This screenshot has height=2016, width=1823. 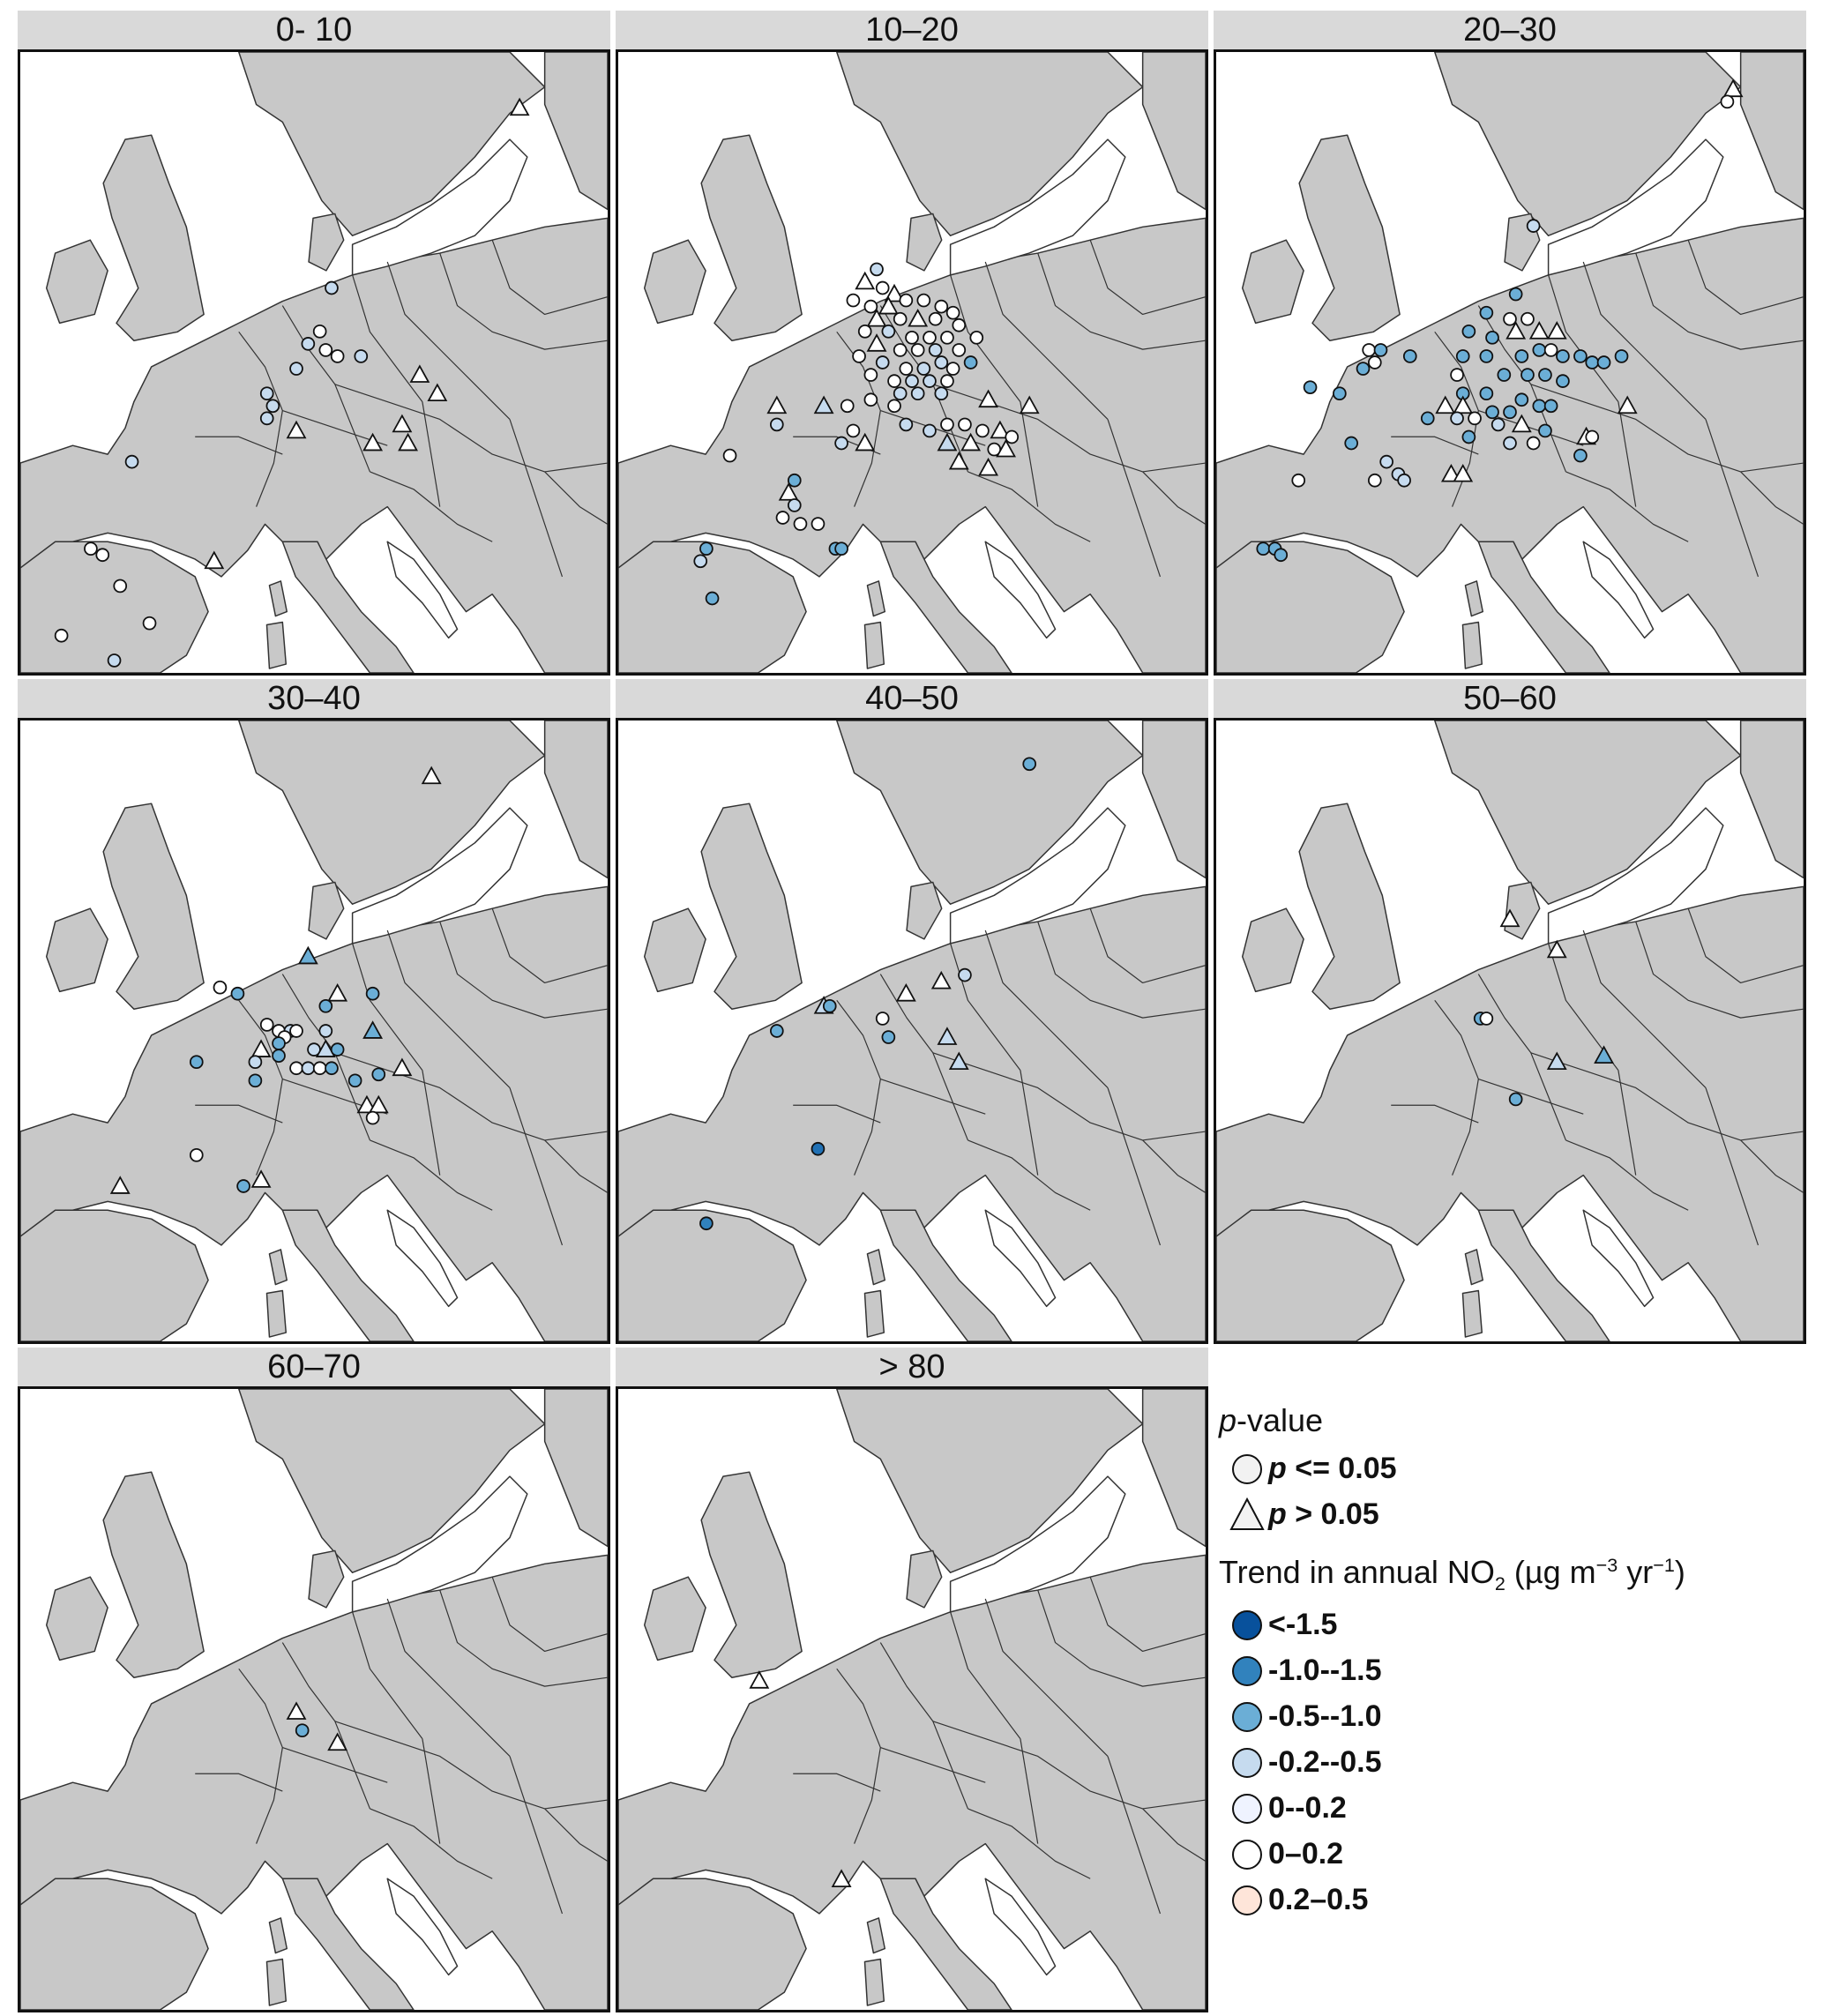 I want to click on map-panel-5: 50–60, so click(x=1510, y=1011).